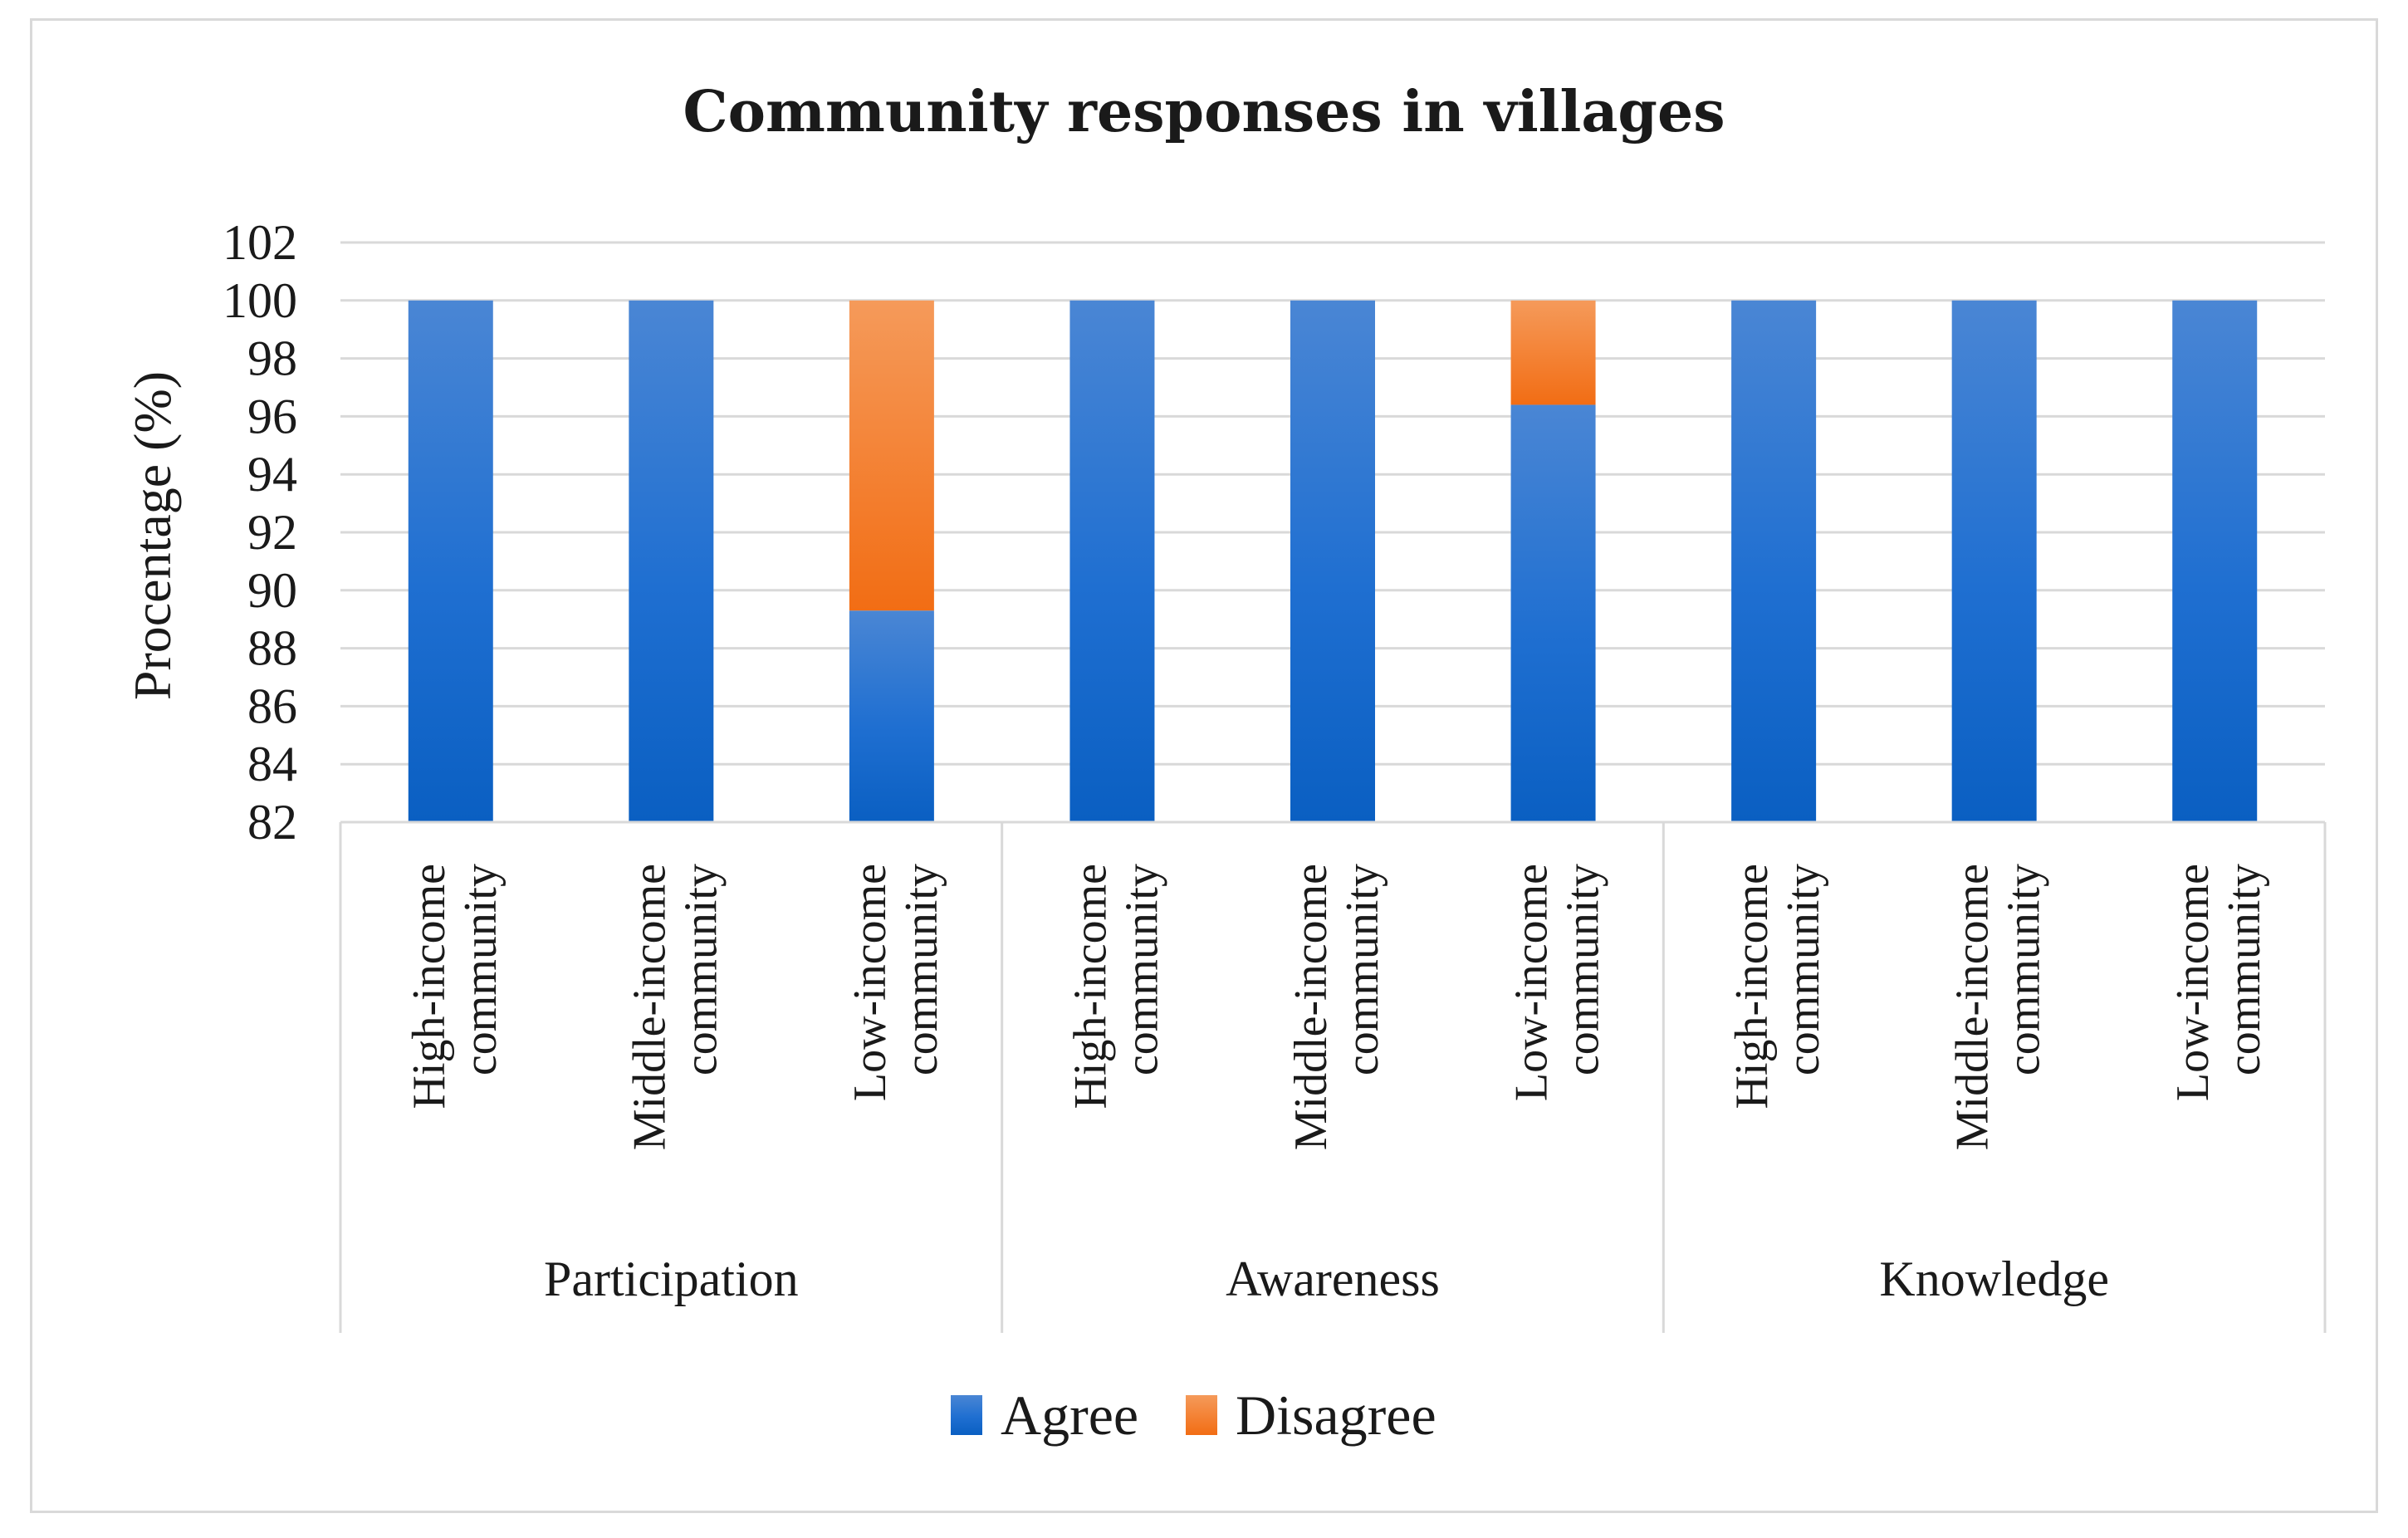 The image size is (2408, 1538). I want to click on legend-swatch-disagree, so click(1201, 1415).